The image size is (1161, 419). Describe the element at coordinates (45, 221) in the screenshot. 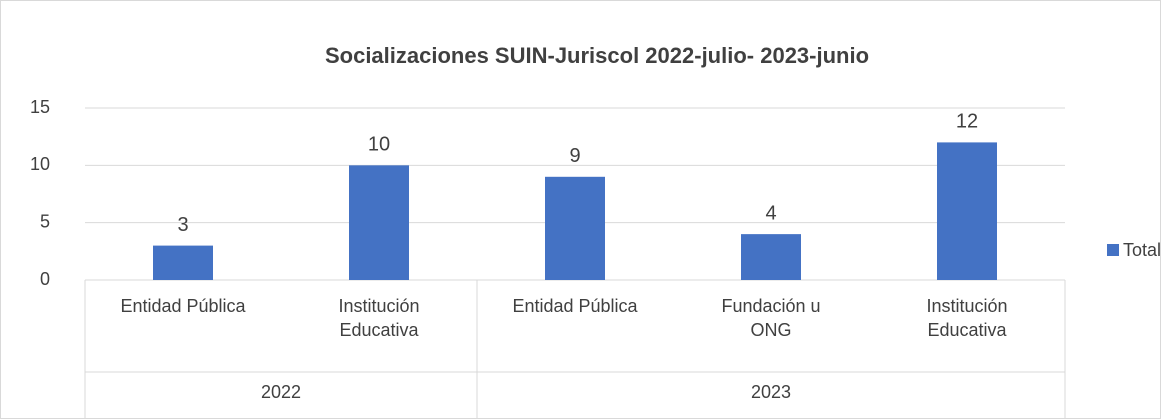

I see `y-tick-label: 5` at that location.